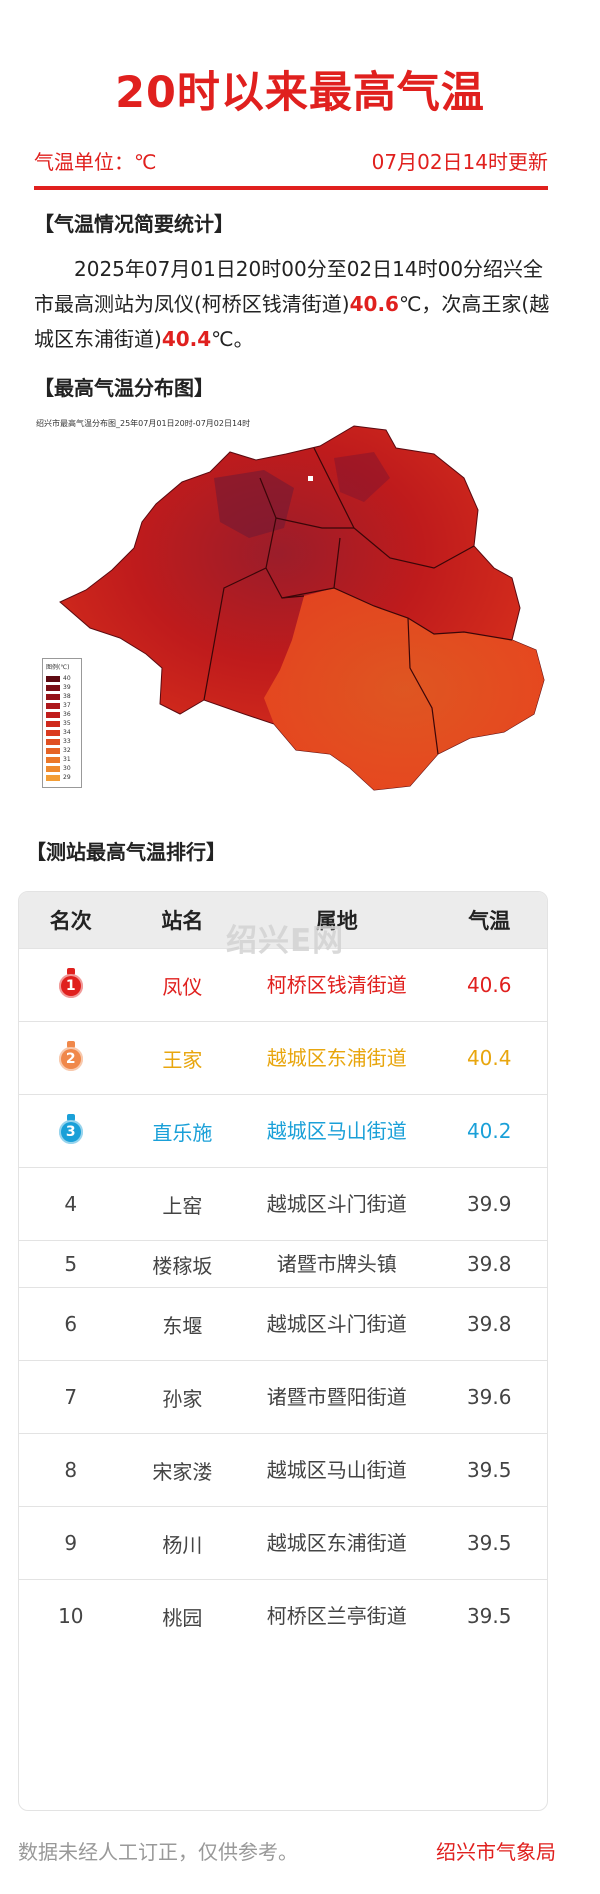 This screenshot has width=600, height=1894. What do you see at coordinates (70, 921) in the screenshot?
I see `header-rank: 名次` at bounding box center [70, 921].